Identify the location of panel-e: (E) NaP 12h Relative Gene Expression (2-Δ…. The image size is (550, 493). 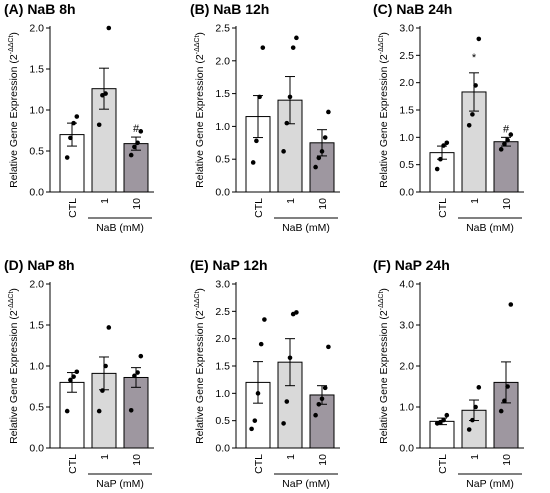
(265, 373).